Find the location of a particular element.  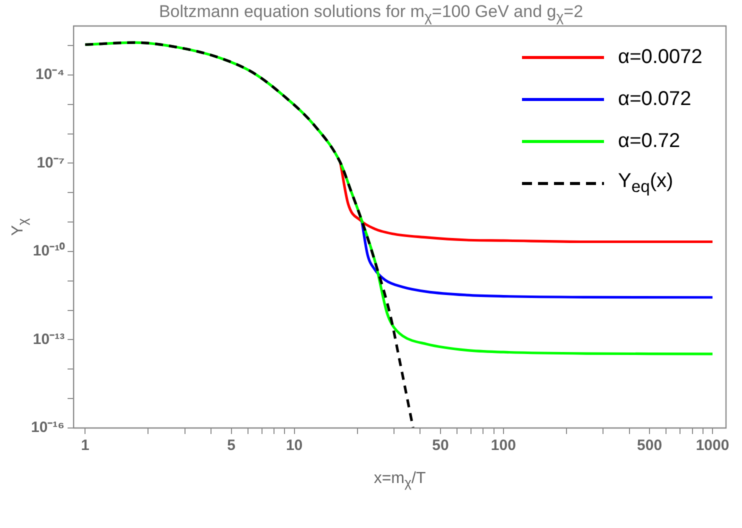

x-tick-label: 100 is located at coordinates (503, 445).